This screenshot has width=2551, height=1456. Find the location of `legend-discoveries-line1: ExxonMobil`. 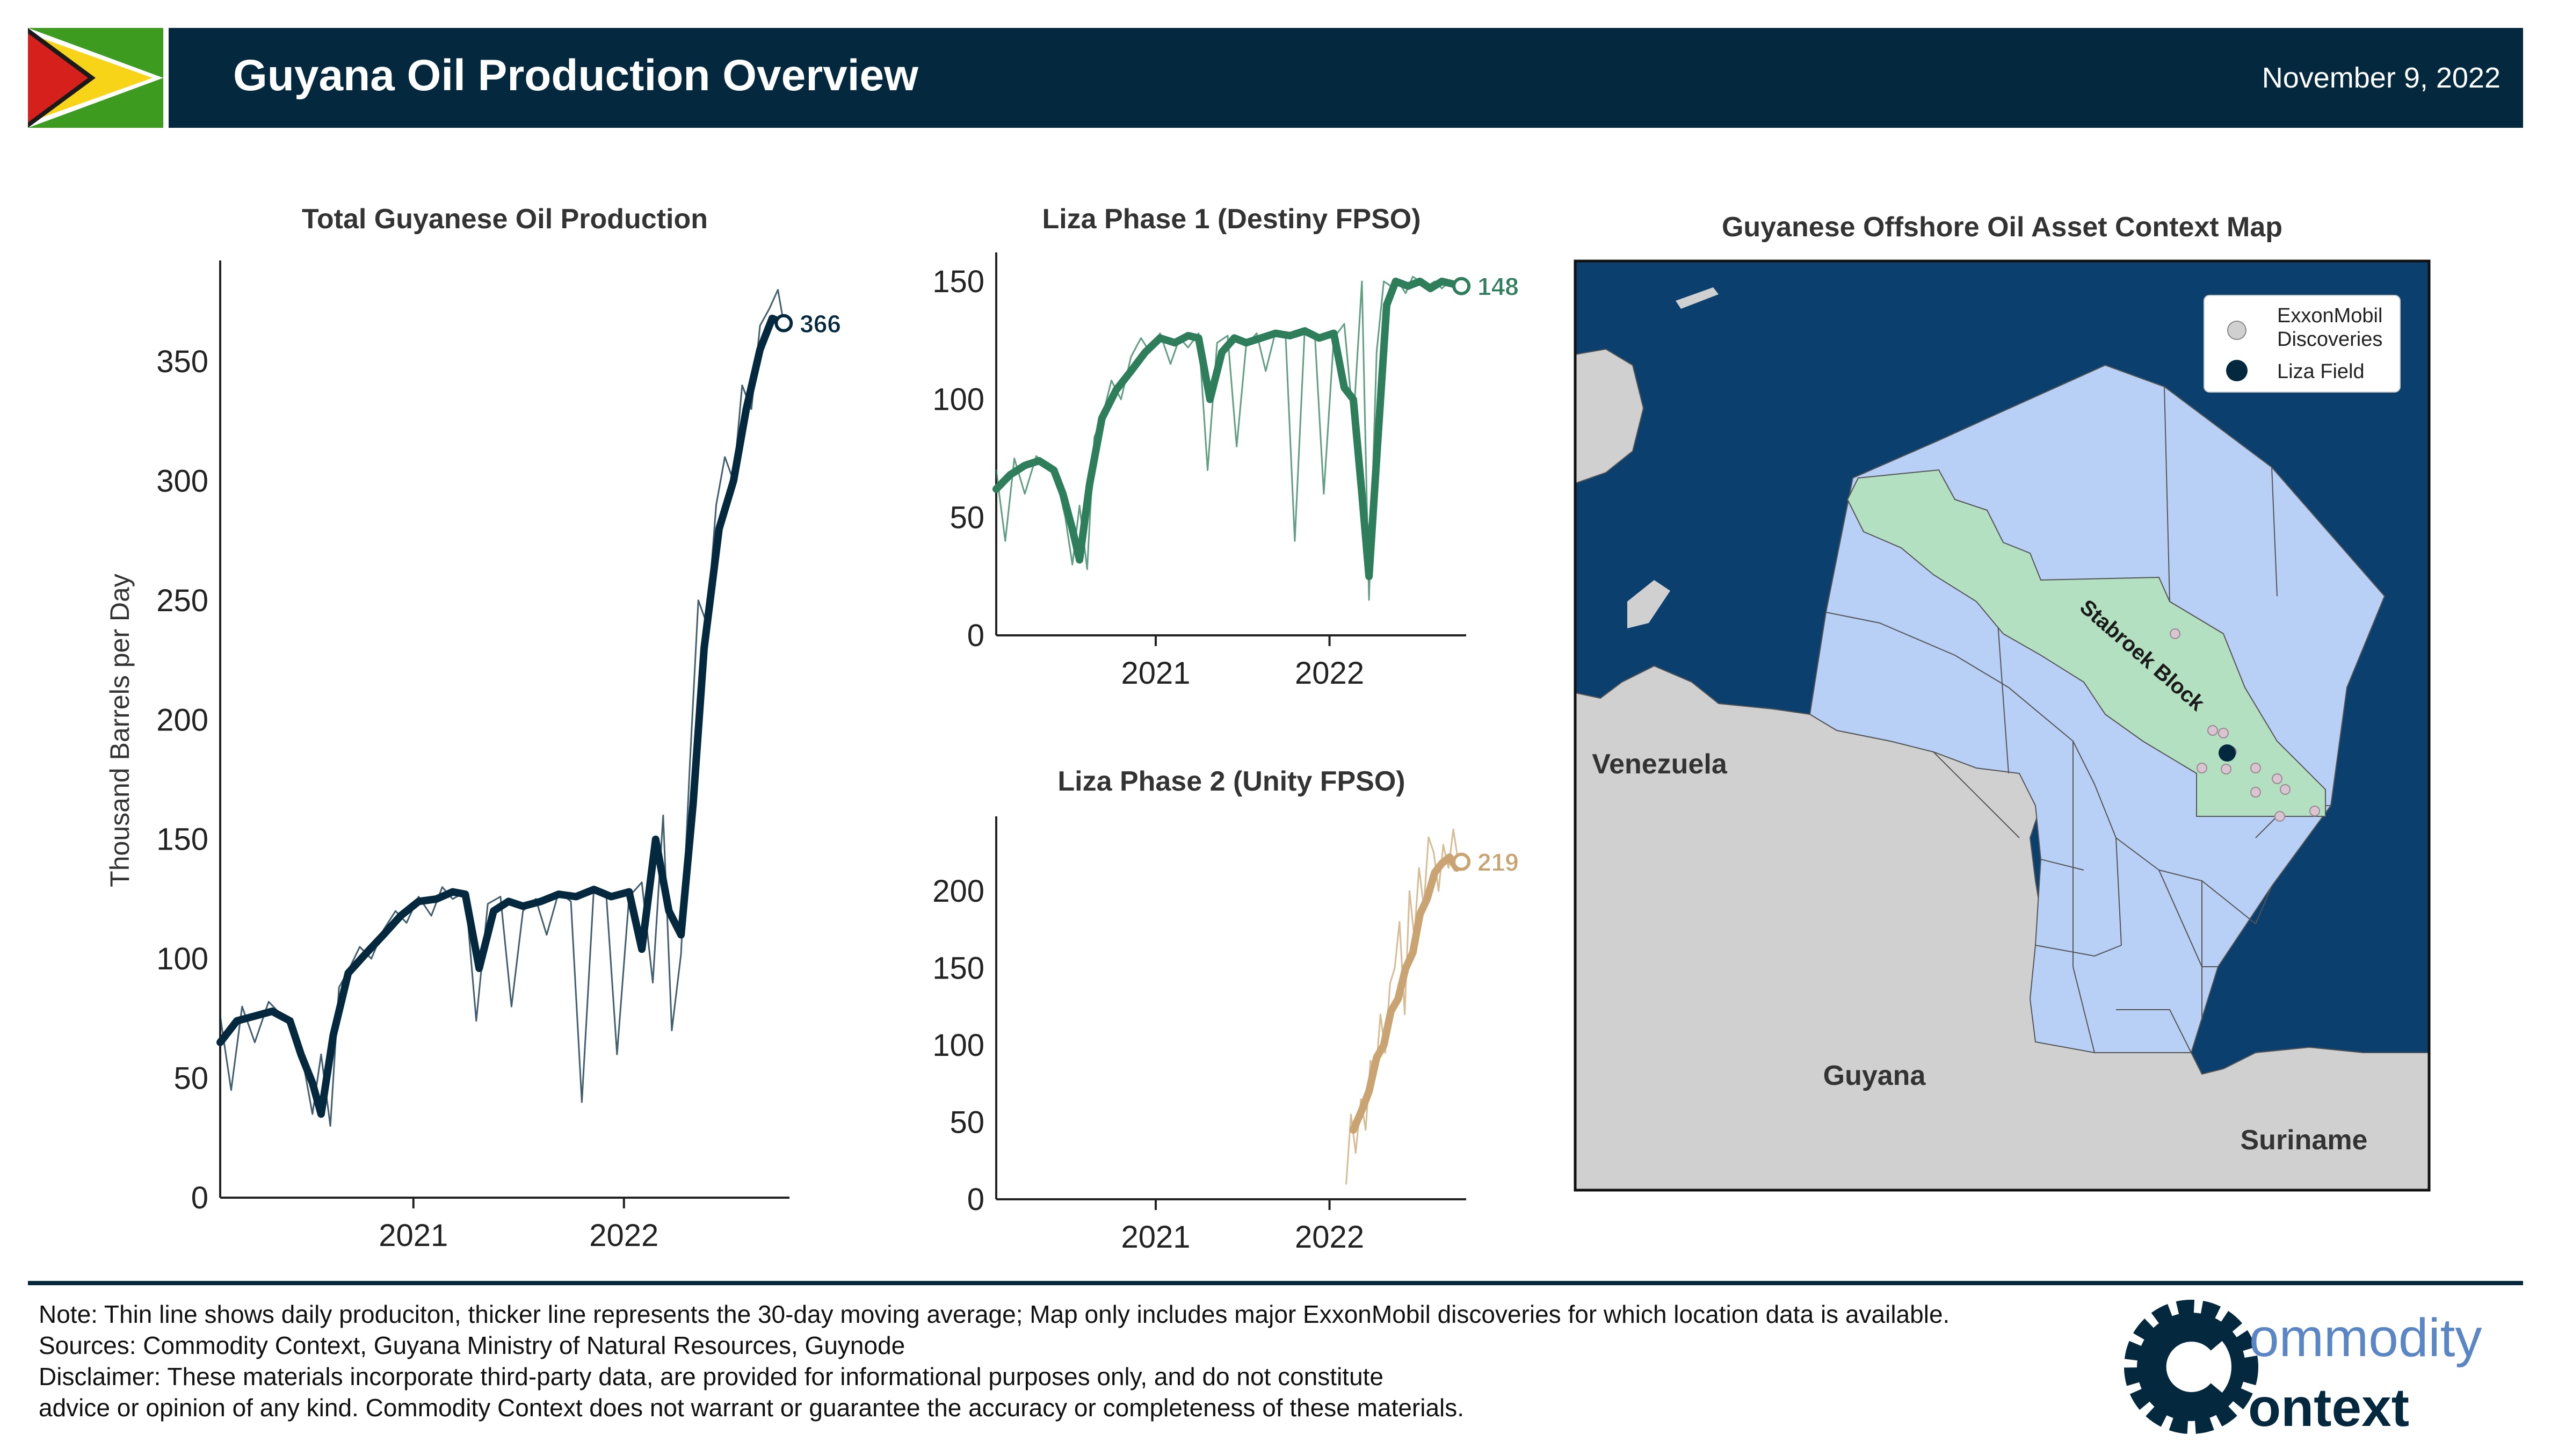

legend-discoveries-line1: ExxonMobil is located at coordinates (2329, 316).